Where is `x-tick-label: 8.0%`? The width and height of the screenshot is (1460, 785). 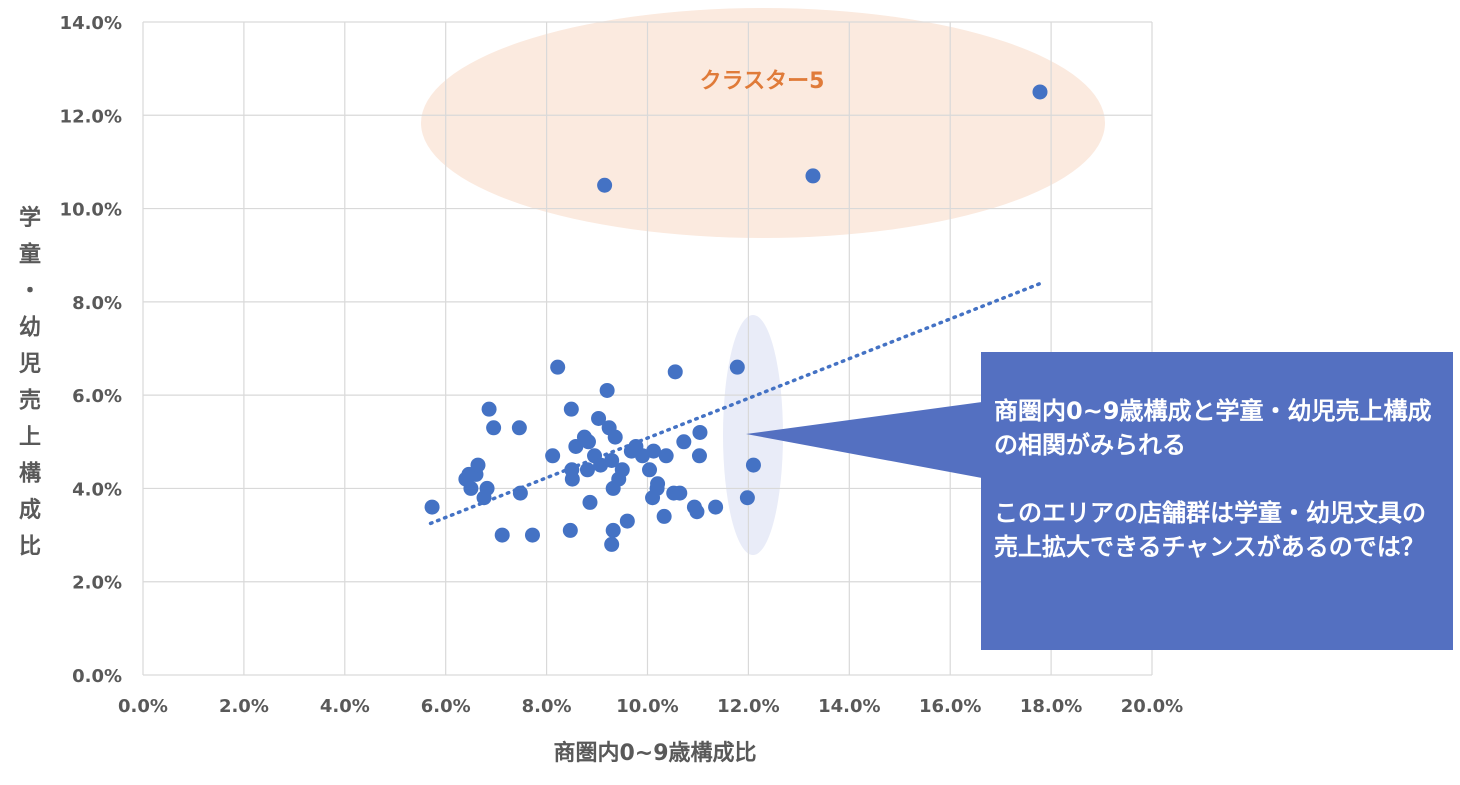 x-tick-label: 8.0% is located at coordinates (547, 706).